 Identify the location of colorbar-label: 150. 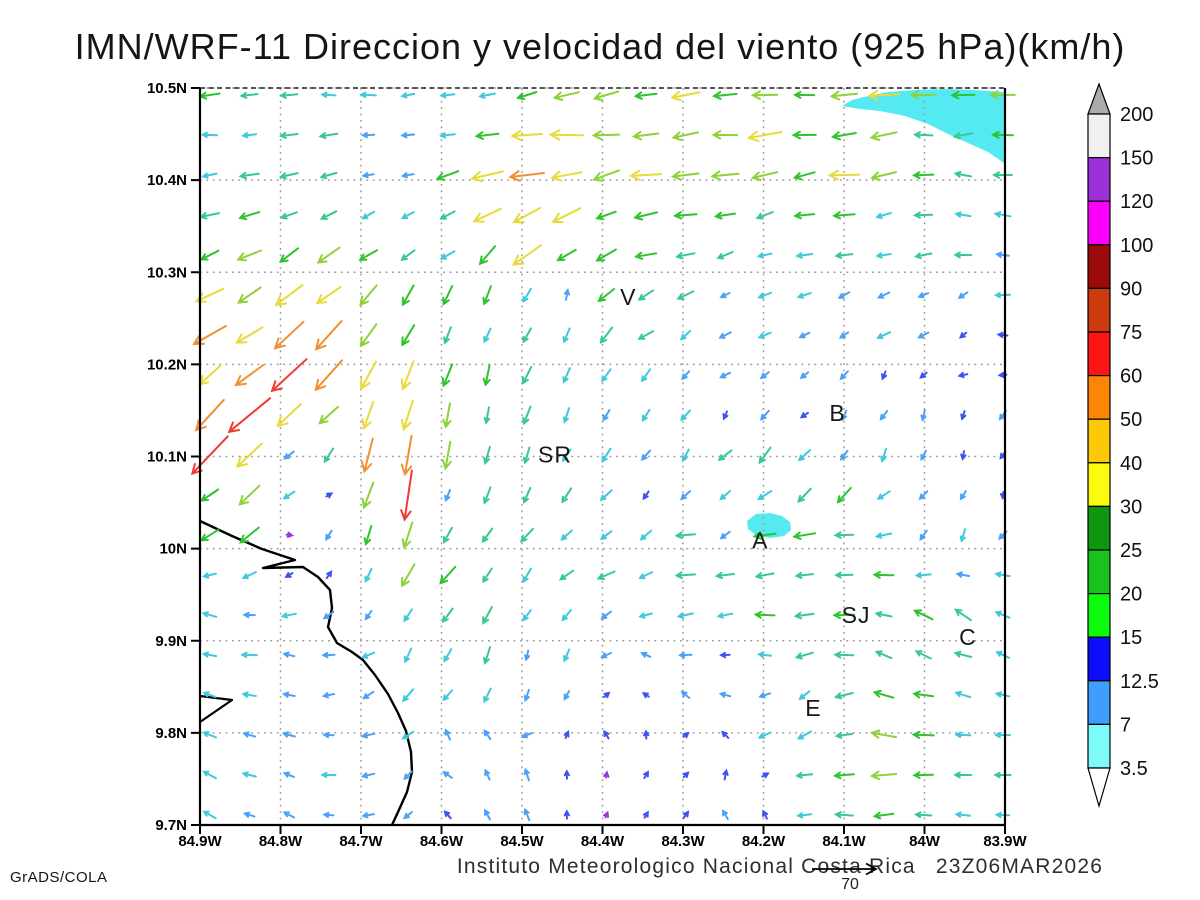
(1136, 159).